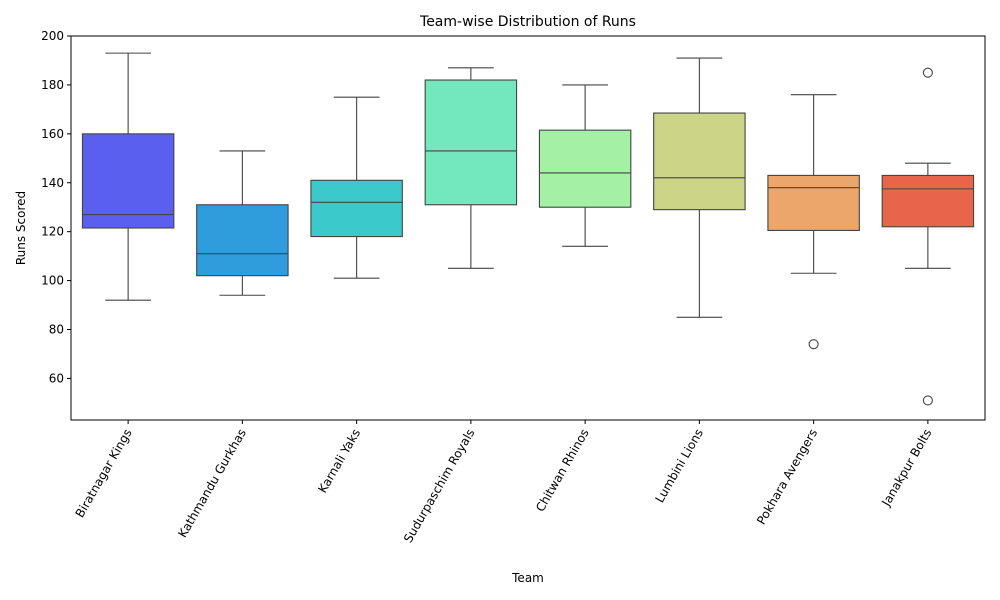  What do you see at coordinates (104, 474) in the screenshot?
I see `x-tick-label: Biratnagar Kings` at bounding box center [104, 474].